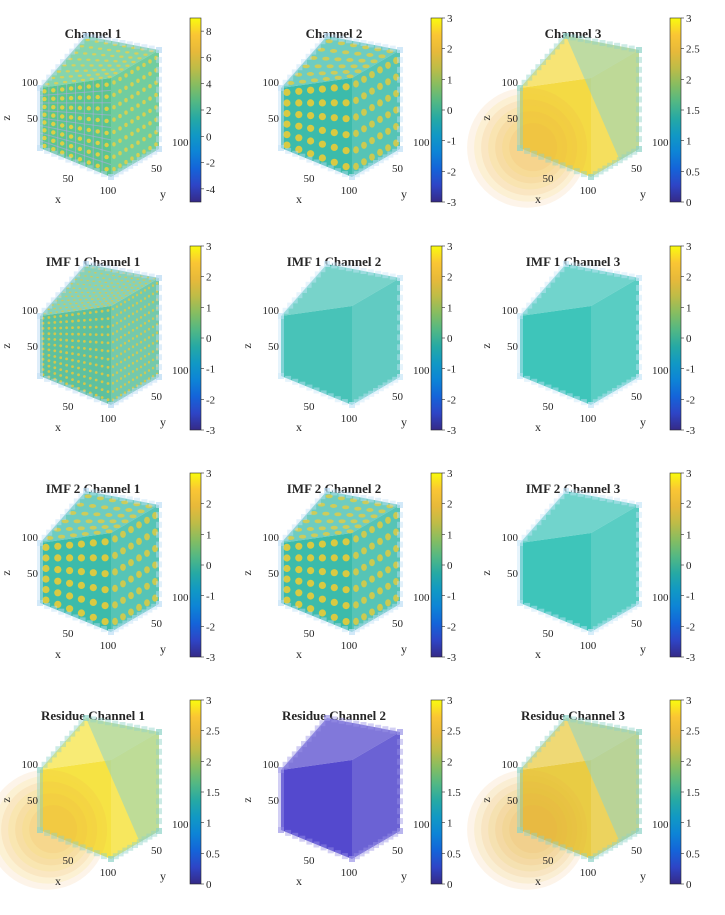 Image resolution: width=725 pixels, height=915 pixels. What do you see at coordinates (310, 634) in the screenshot?
I see `x-tick-label: 50` at bounding box center [310, 634].